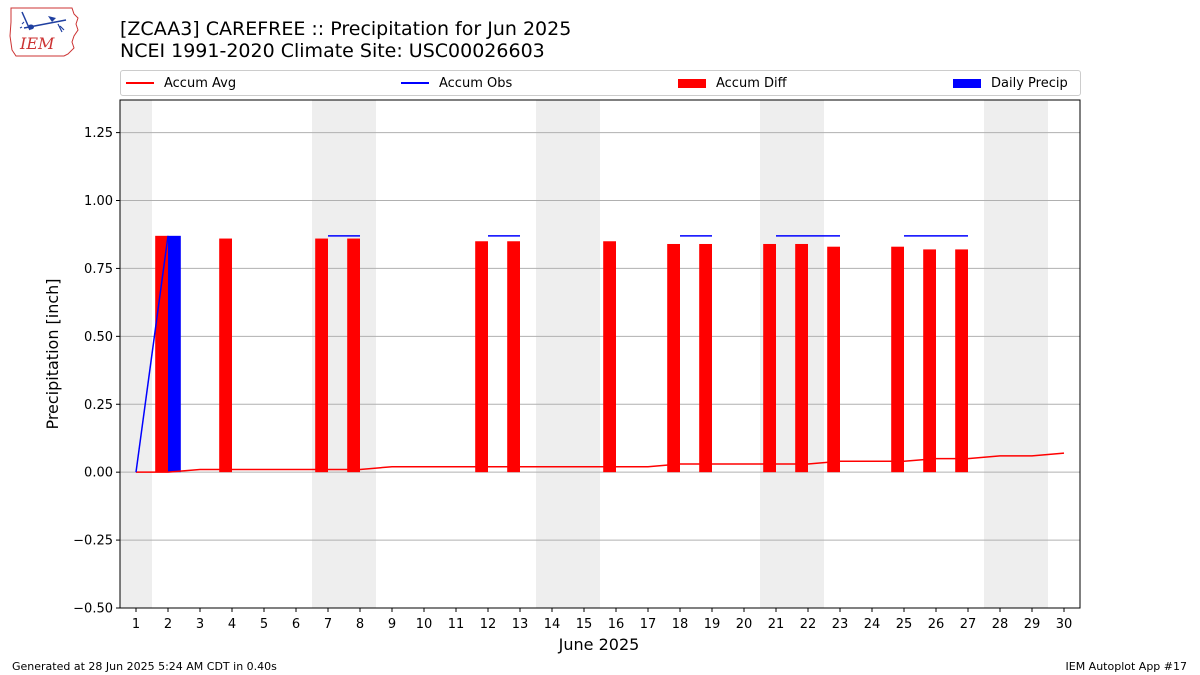 The image size is (1200, 675). Describe the element at coordinates (140, 83) in the screenshot. I see `accum-avg-swatch` at that location.